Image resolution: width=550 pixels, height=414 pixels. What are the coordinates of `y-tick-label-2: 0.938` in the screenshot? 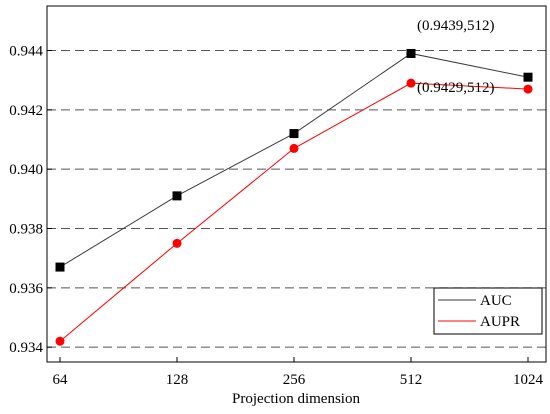 It's located at (26, 230).